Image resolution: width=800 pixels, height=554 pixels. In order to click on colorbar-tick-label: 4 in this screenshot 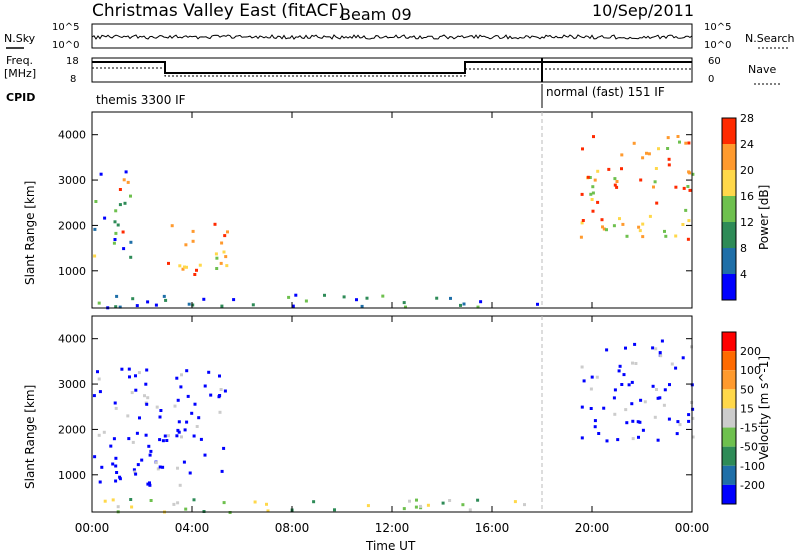, I will do `click(743, 274)`.